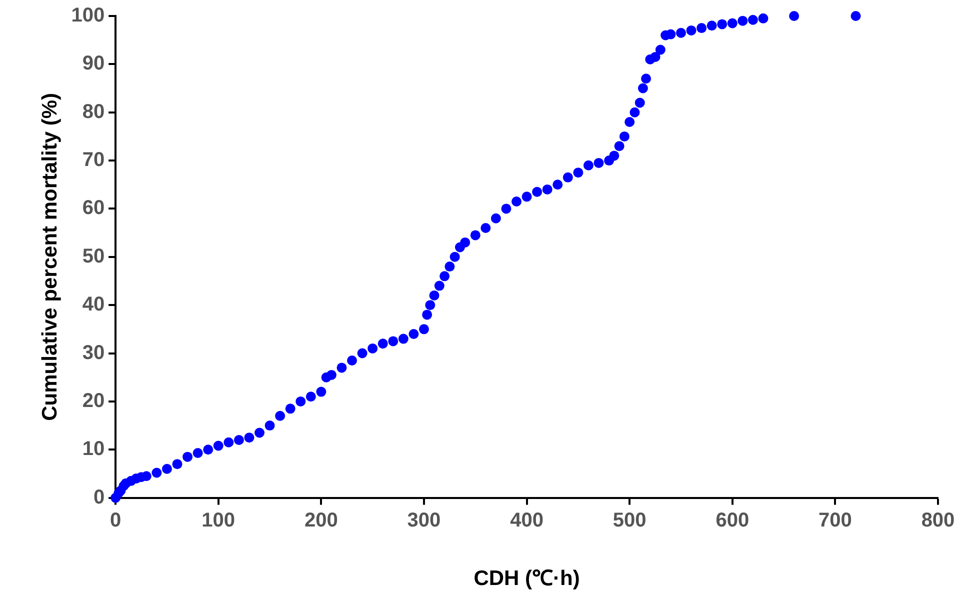 This screenshot has height=606, width=960. I want to click on y-tick-label: 0, so click(99, 497).